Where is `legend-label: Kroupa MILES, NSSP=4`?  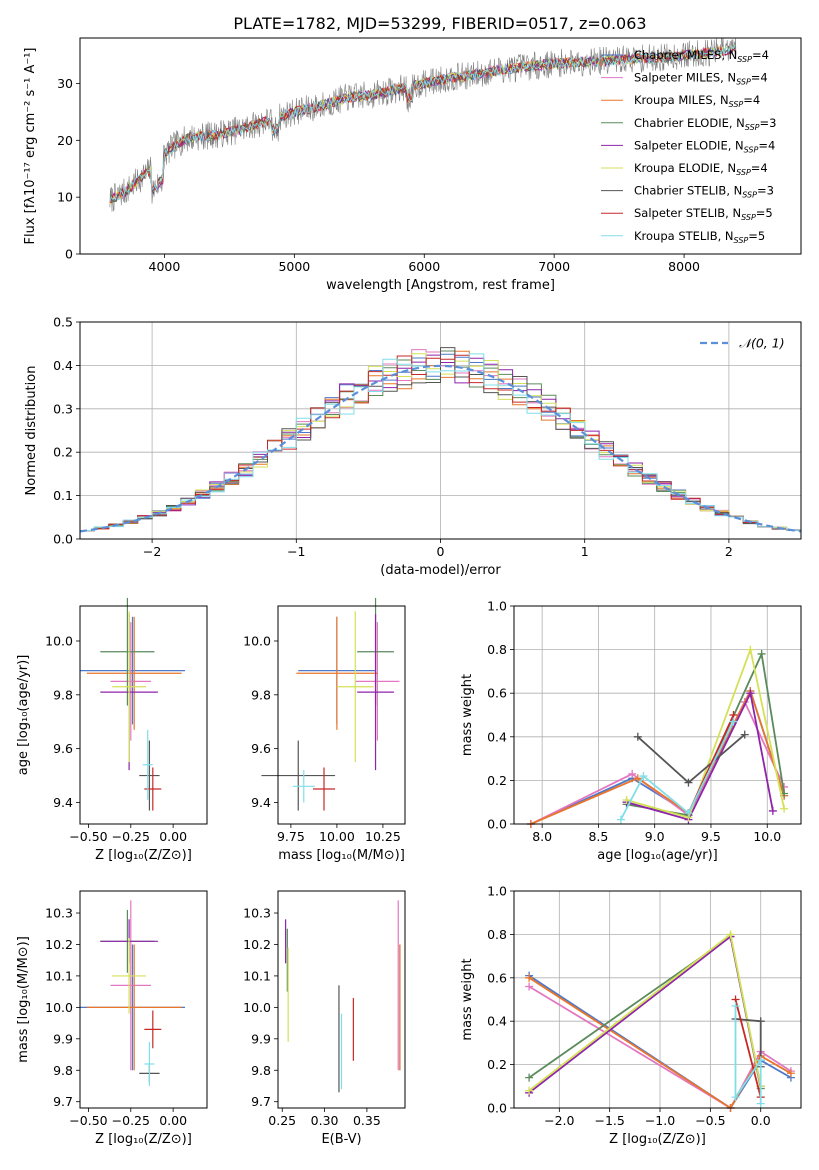
legend-label: Kroupa MILES, NSSP=4 is located at coordinates (697, 101).